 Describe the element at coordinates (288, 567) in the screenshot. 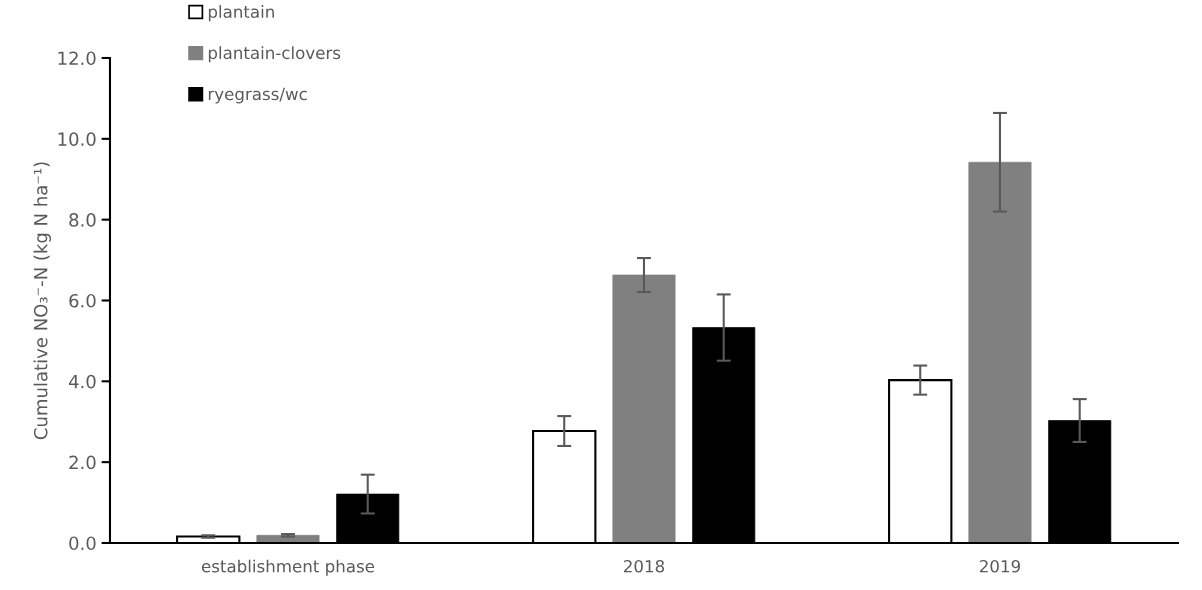

I see `x-tick-label: establishment phase` at that location.